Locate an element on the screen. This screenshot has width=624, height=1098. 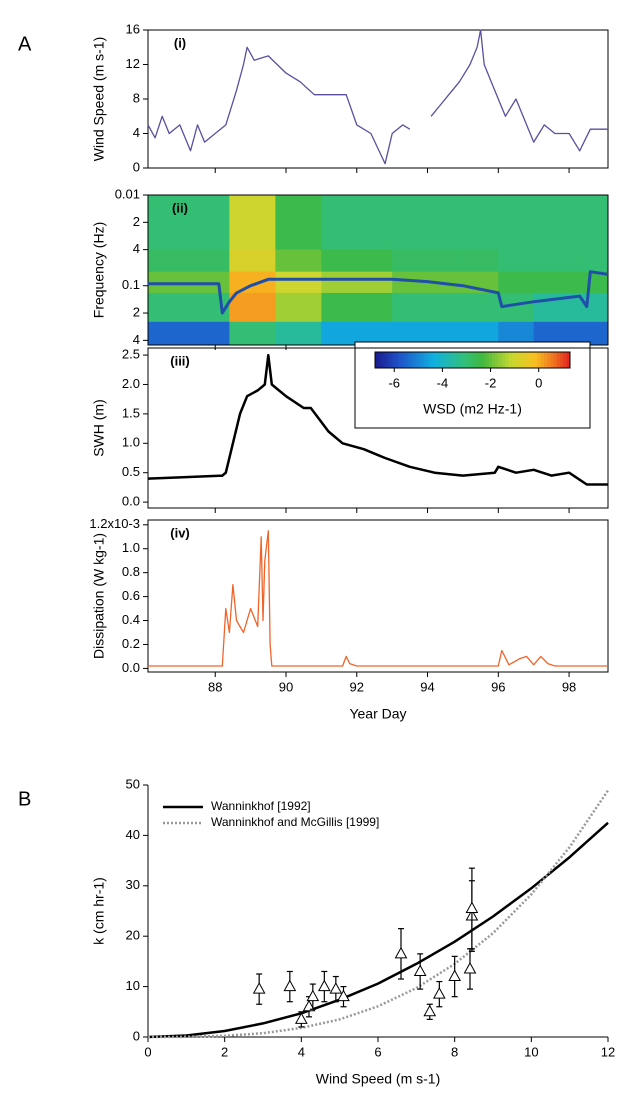
x-tick-label: 2 is located at coordinates (224, 1051).